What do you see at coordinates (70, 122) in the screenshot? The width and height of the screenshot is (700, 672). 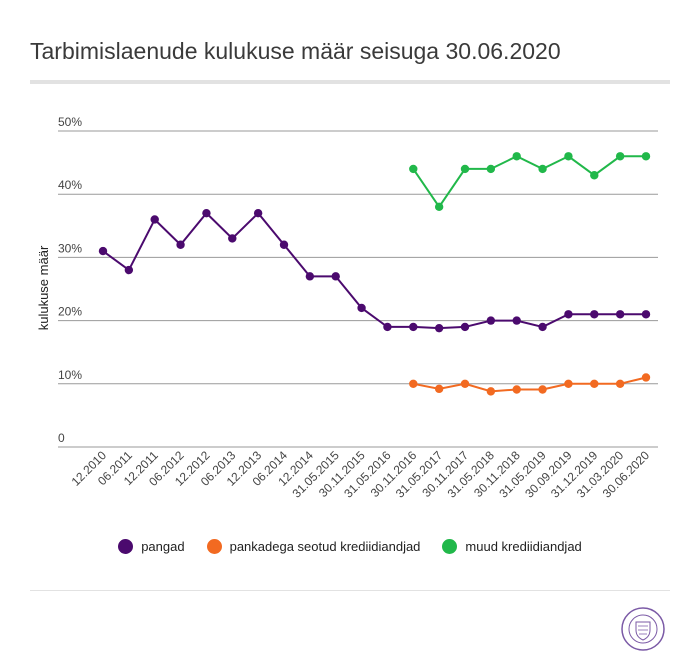 I see `y-tick-label: 50%` at bounding box center [70, 122].